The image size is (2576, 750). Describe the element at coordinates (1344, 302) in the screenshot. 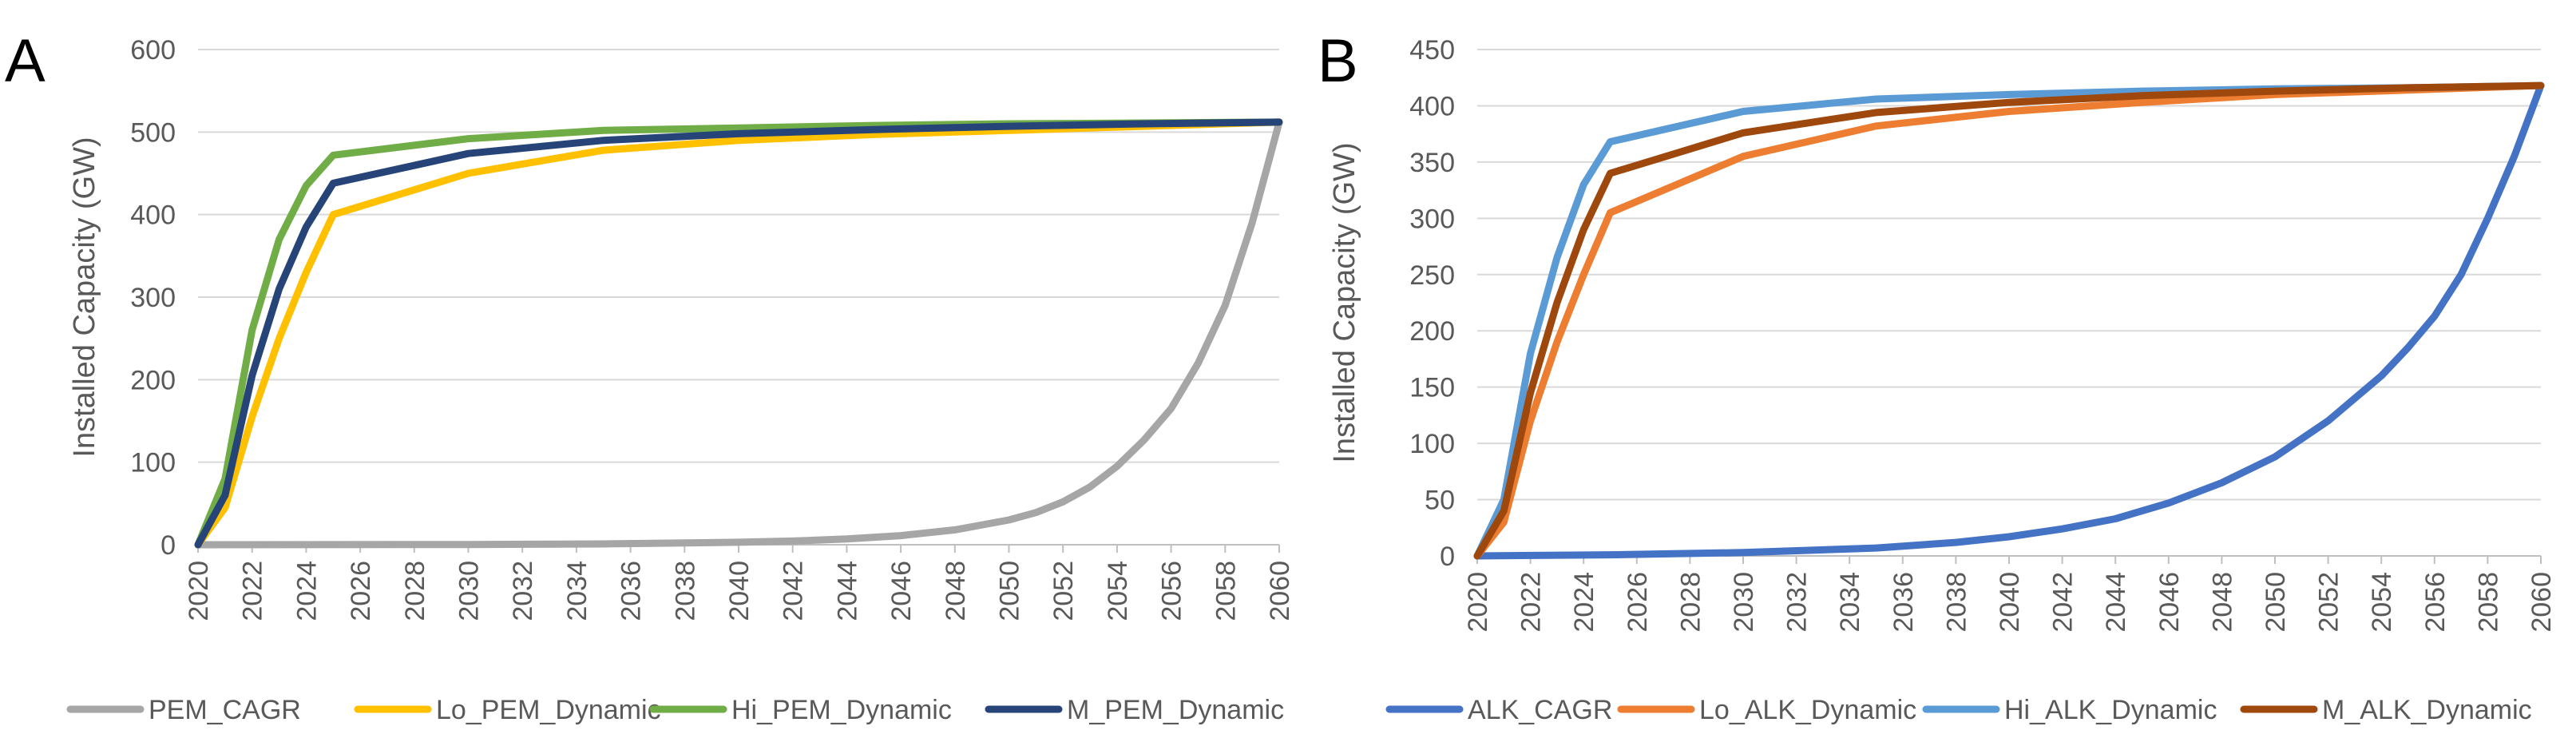

I see `panel-b-y-axis-title: Installed Capacity (GW)` at that location.